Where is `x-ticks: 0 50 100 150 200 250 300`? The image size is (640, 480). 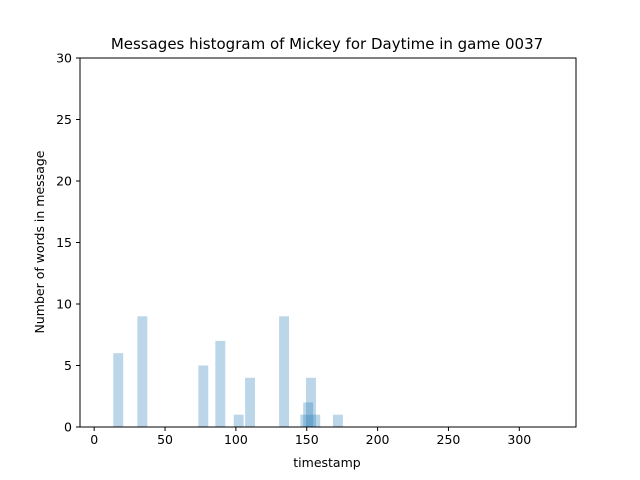 x-ticks: 0 50 100 150 200 250 300 is located at coordinates (310, 437).